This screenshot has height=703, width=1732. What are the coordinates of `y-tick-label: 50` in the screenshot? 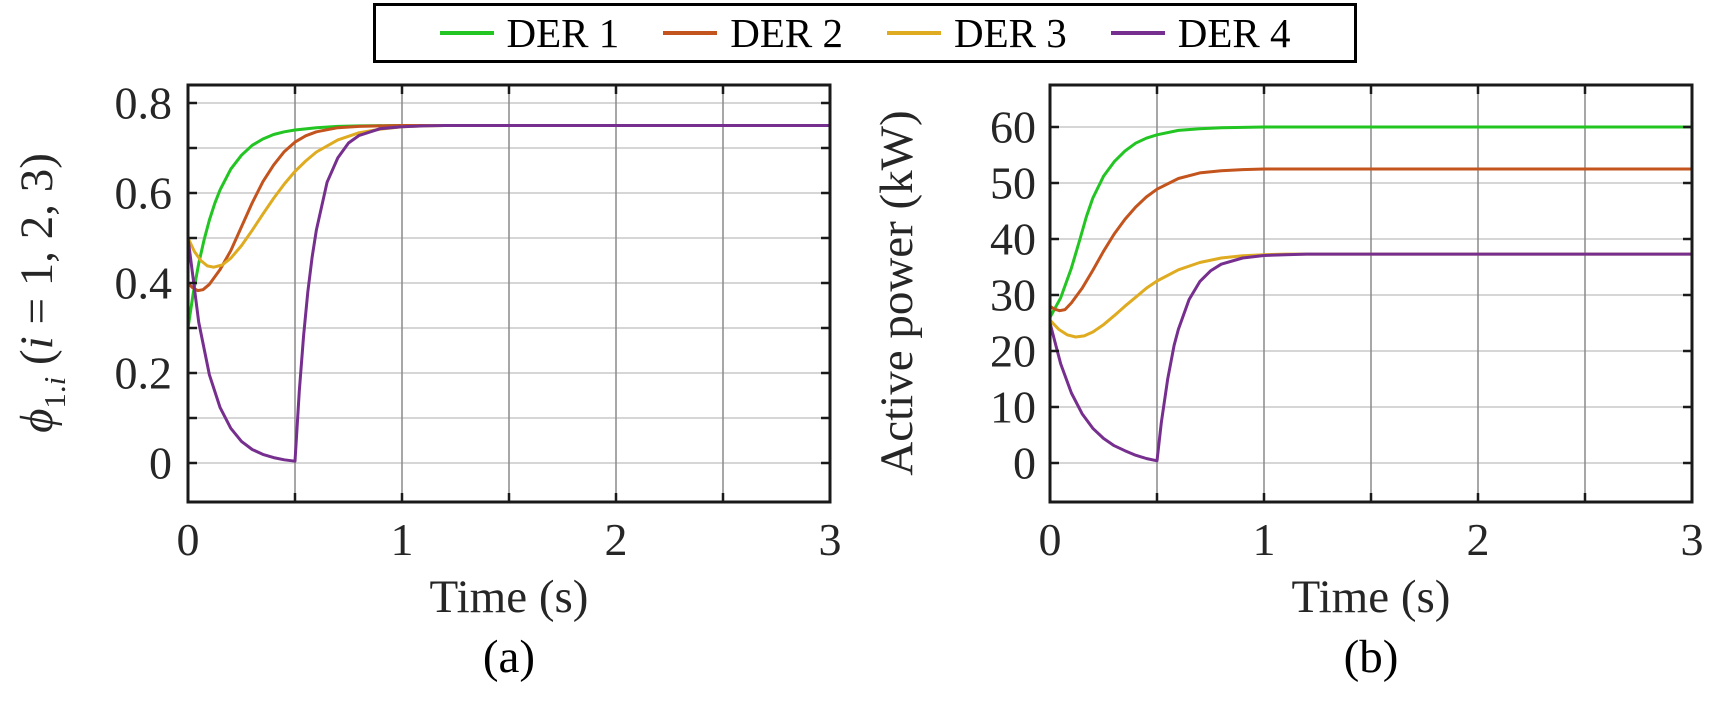 It's located at (1013, 183).